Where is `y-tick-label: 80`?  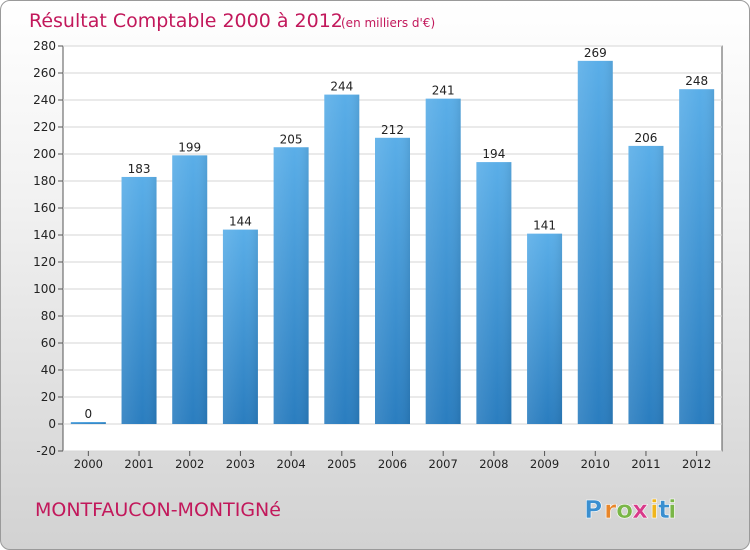
y-tick-label: 80 is located at coordinates (48, 316).